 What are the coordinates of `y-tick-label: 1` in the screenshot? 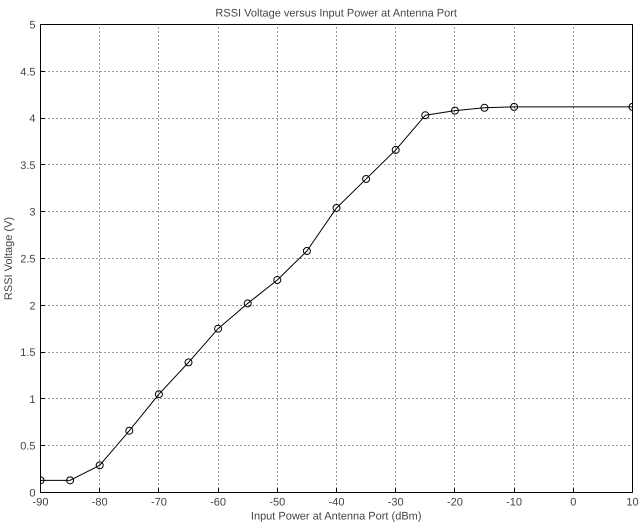 It's located at (32, 400).